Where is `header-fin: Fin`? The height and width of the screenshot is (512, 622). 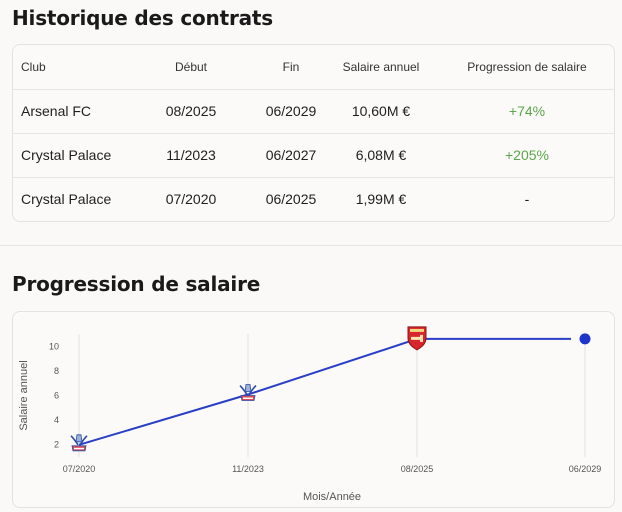
header-fin: Fin is located at coordinates (291, 67).